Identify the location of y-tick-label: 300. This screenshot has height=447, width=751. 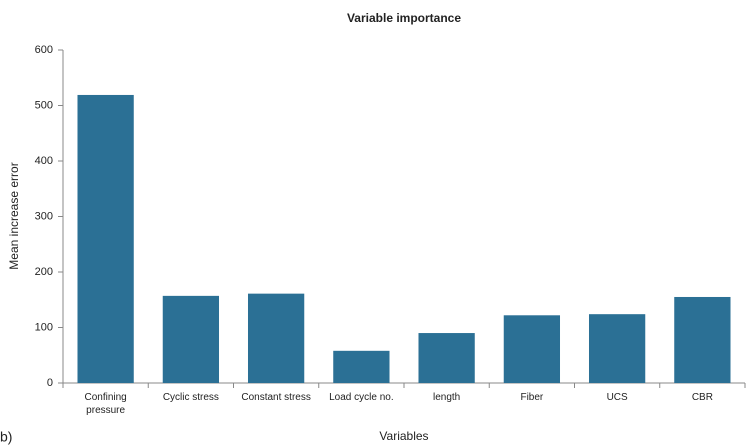
(44, 216).